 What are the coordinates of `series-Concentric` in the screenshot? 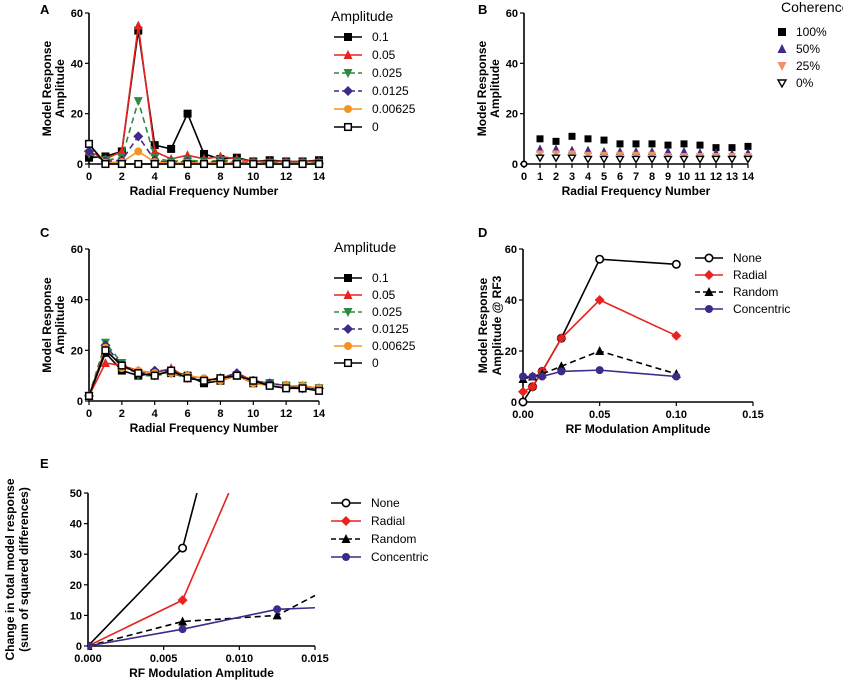 It's located at (600, 373).